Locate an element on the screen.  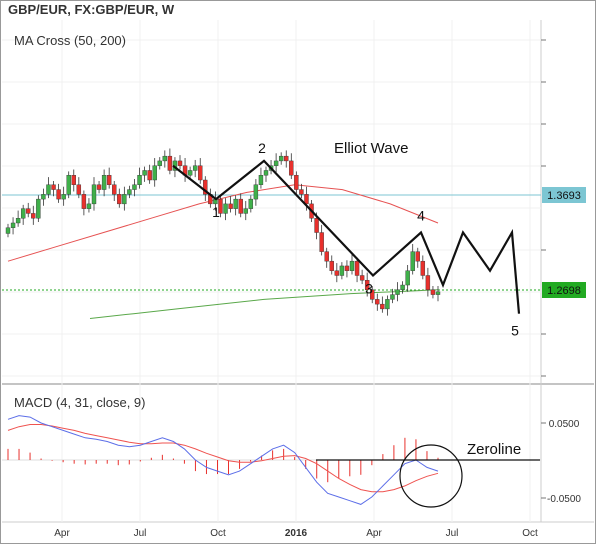
wave-label-4: 4 is located at coordinates (421, 216).